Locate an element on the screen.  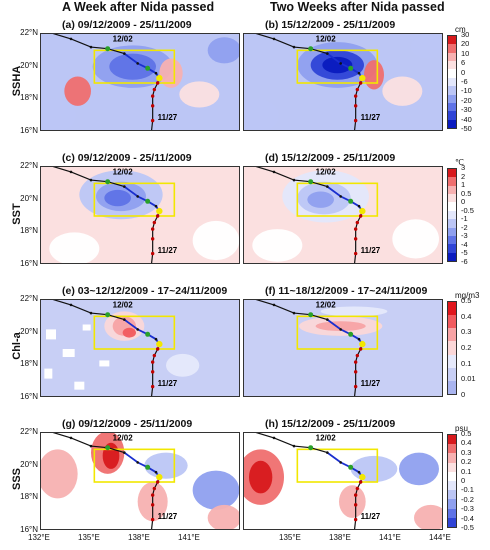
lon-tick-label: 132°E is located at coordinates (39, 537).